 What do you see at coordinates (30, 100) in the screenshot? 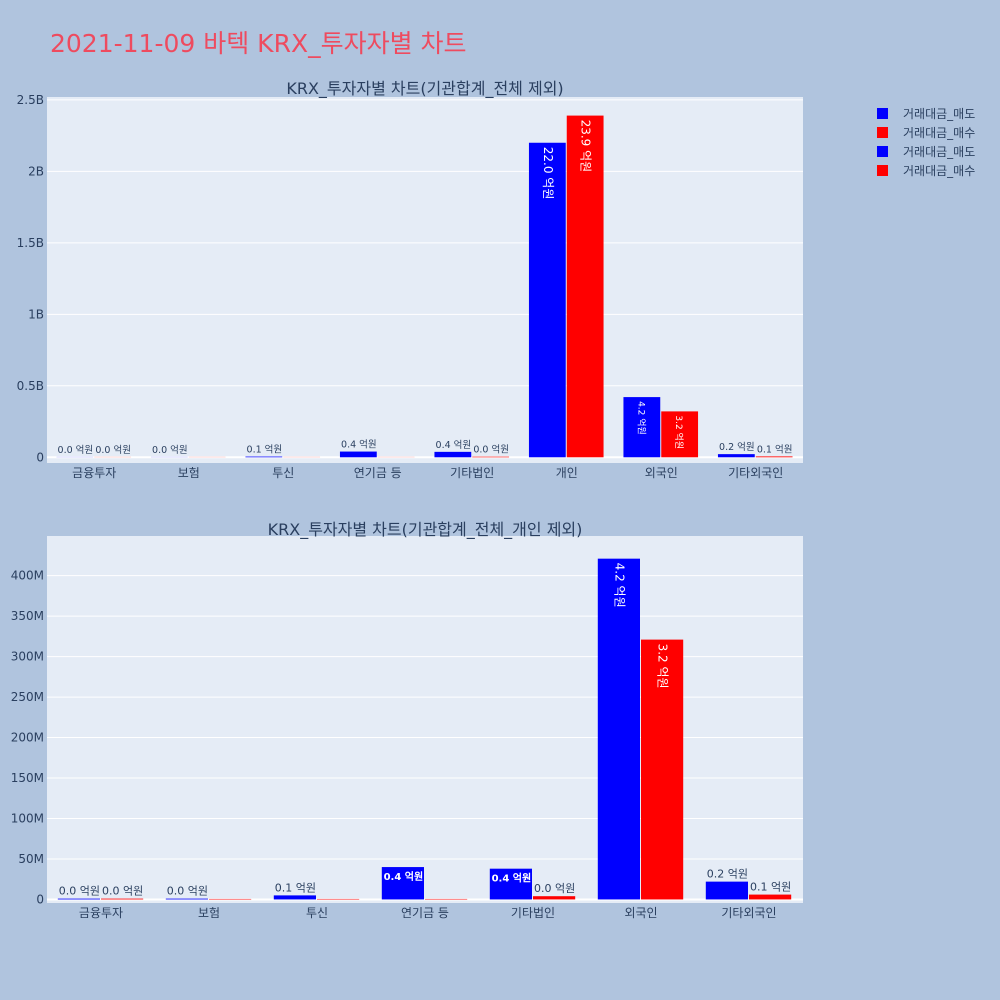
I see `y-tick-label: 2.5B` at bounding box center [30, 100].